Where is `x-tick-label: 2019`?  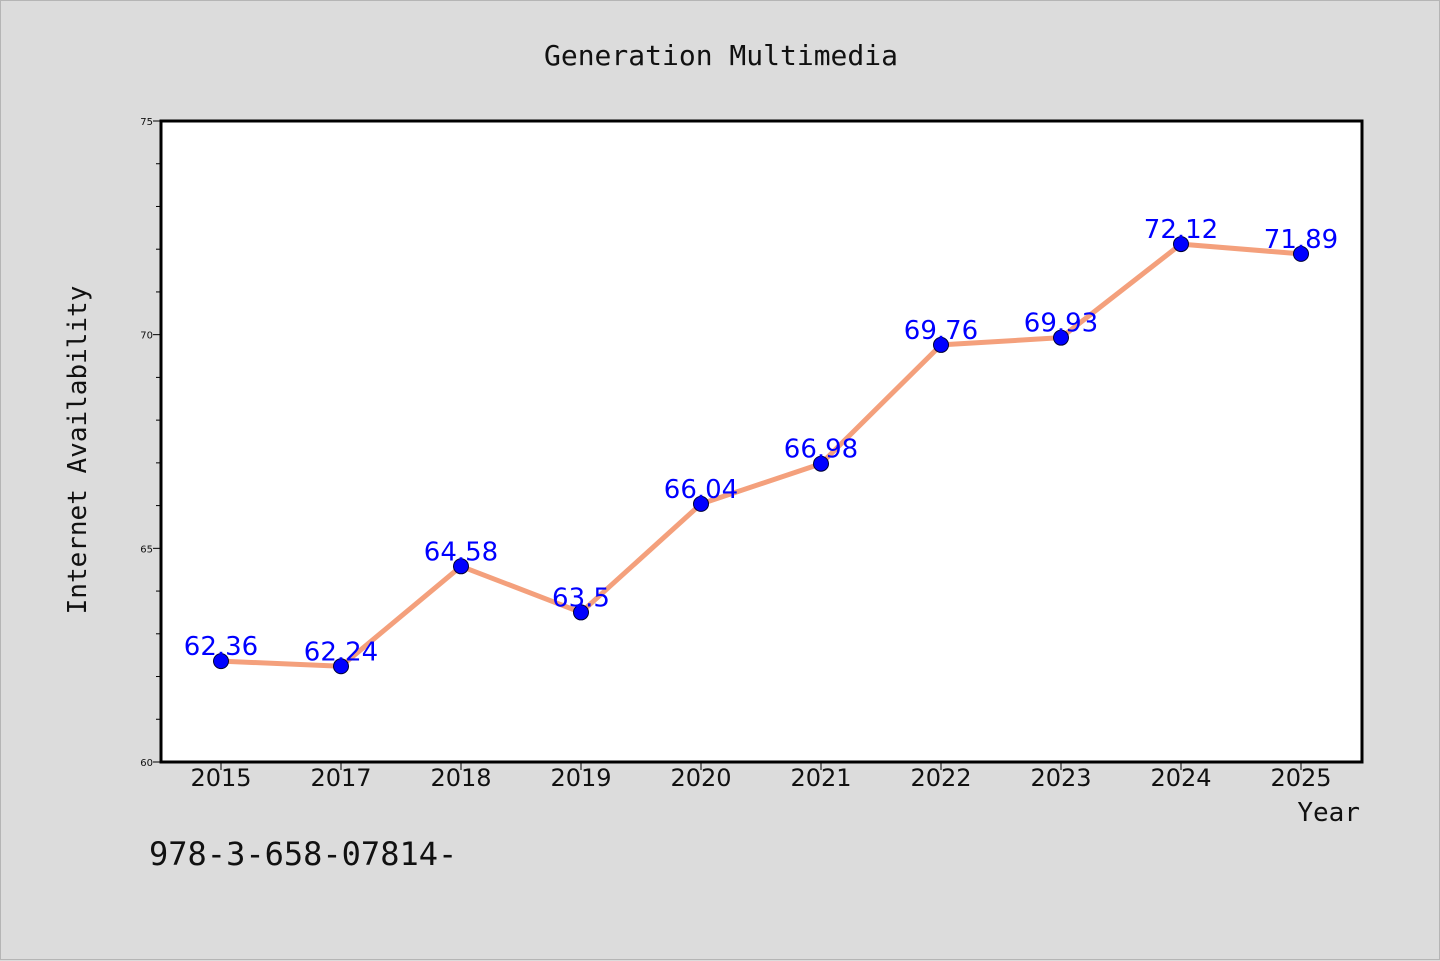 x-tick-label: 2019 is located at coordinates (580, 778).